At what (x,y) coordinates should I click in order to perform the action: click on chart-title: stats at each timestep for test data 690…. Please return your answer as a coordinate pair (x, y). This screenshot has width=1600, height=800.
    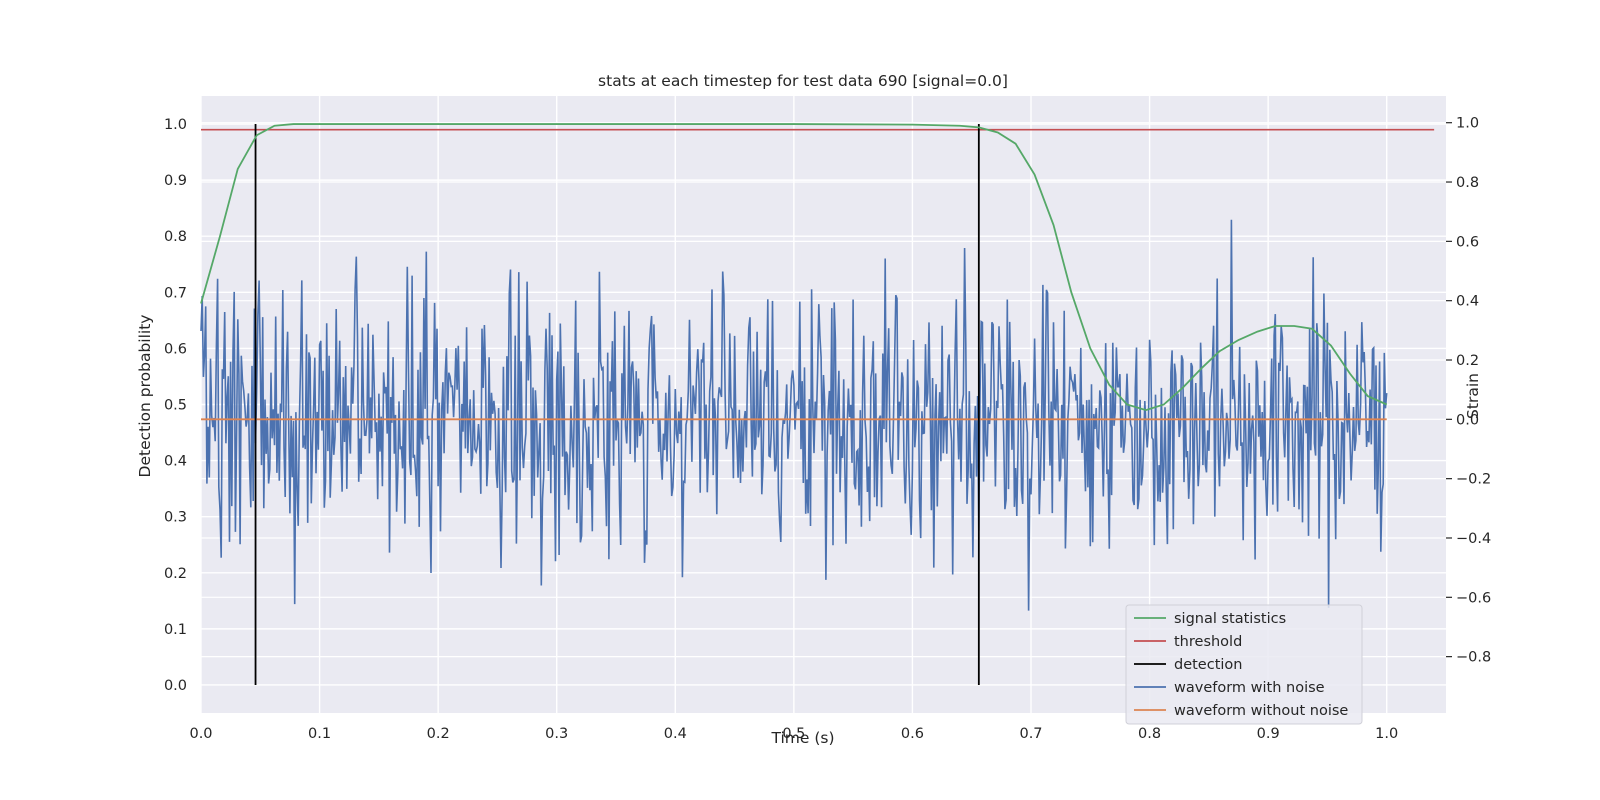
    Looking at the image, I should click on (803, 81).